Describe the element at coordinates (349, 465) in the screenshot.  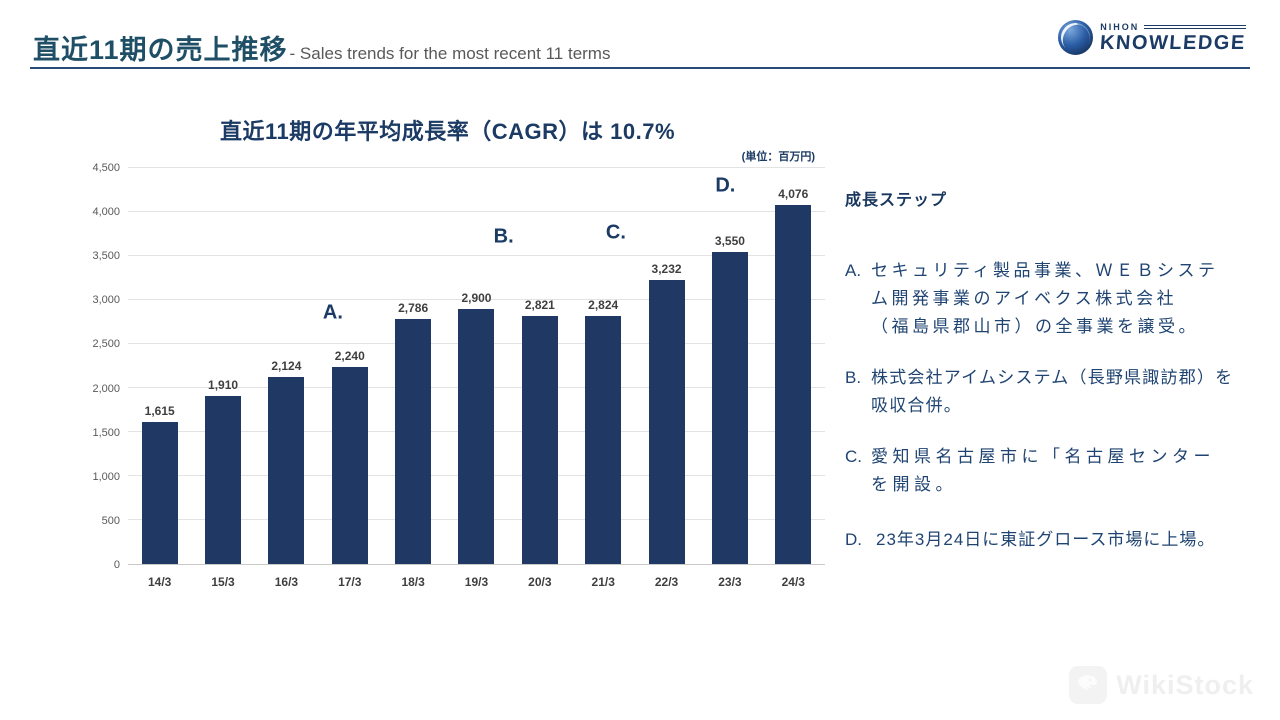
I see `bar-17/3` at that location.